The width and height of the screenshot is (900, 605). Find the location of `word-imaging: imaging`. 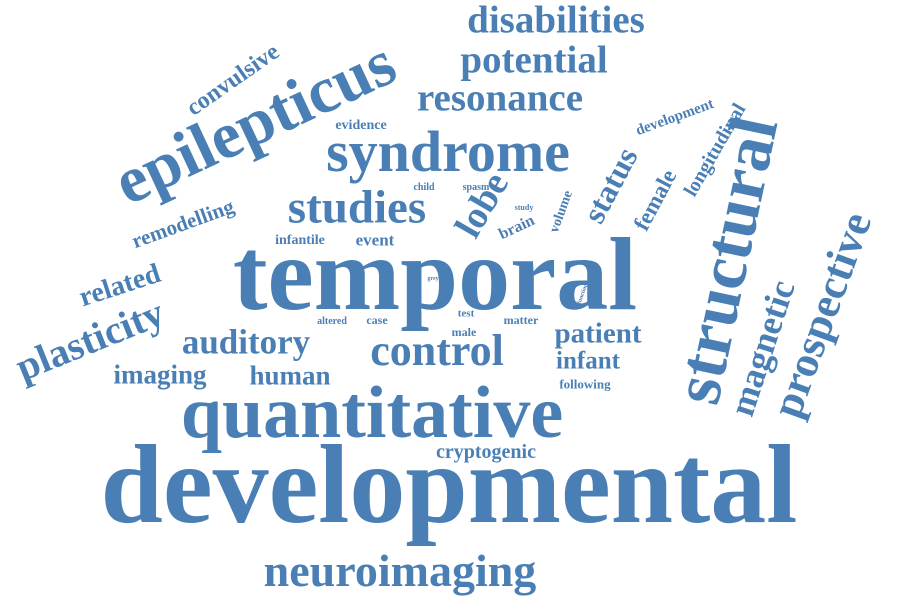

word-imaging: imaging is located at coordinates (160, 374).